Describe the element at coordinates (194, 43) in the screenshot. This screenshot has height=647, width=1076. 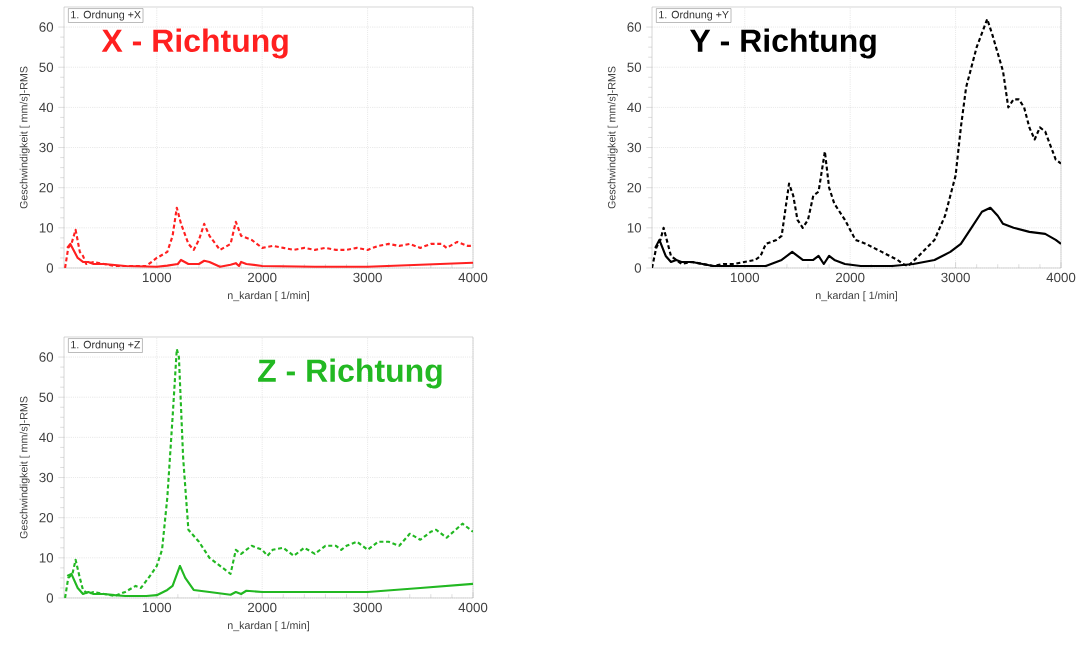
I see `text: X - Richtung` at that location.